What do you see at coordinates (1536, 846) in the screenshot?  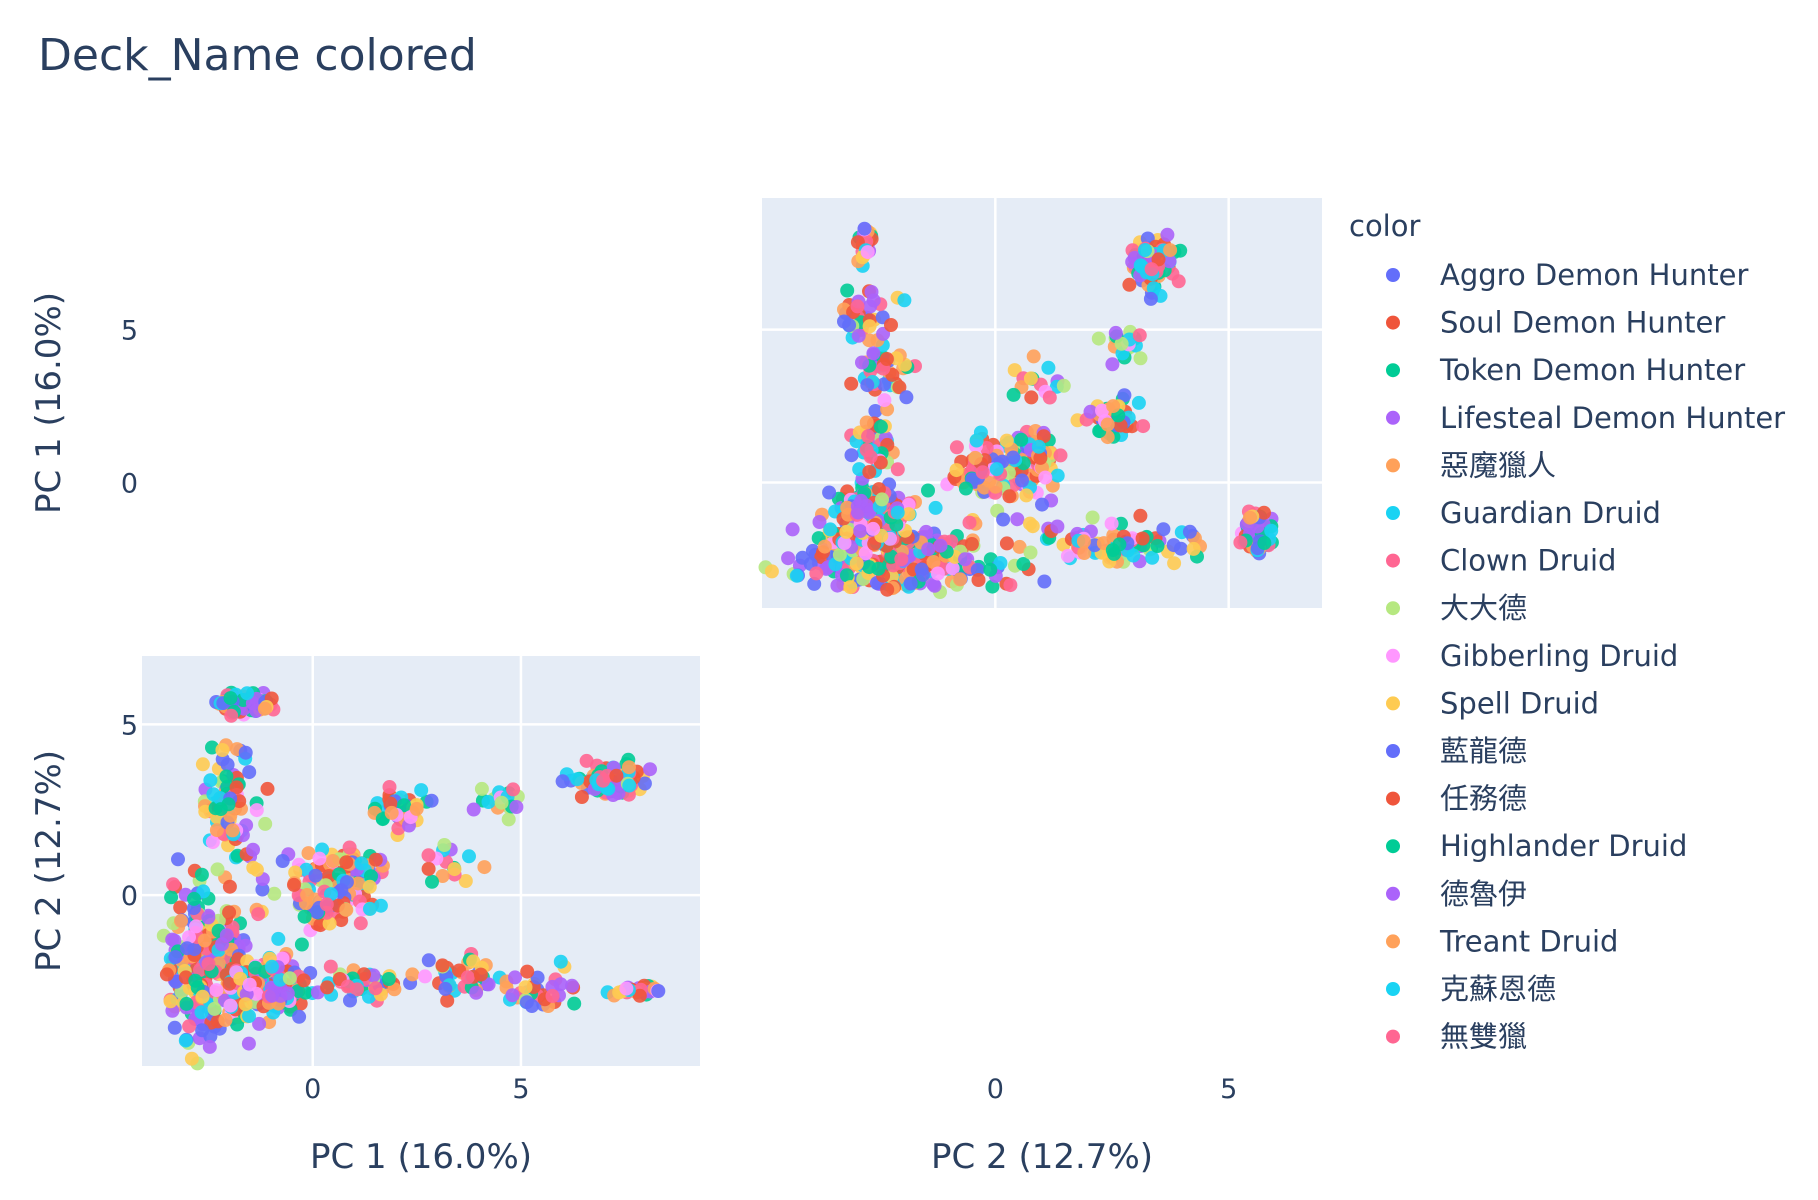 I see `legend-item: Highlander Druid` at bounding box center [1536, 846].